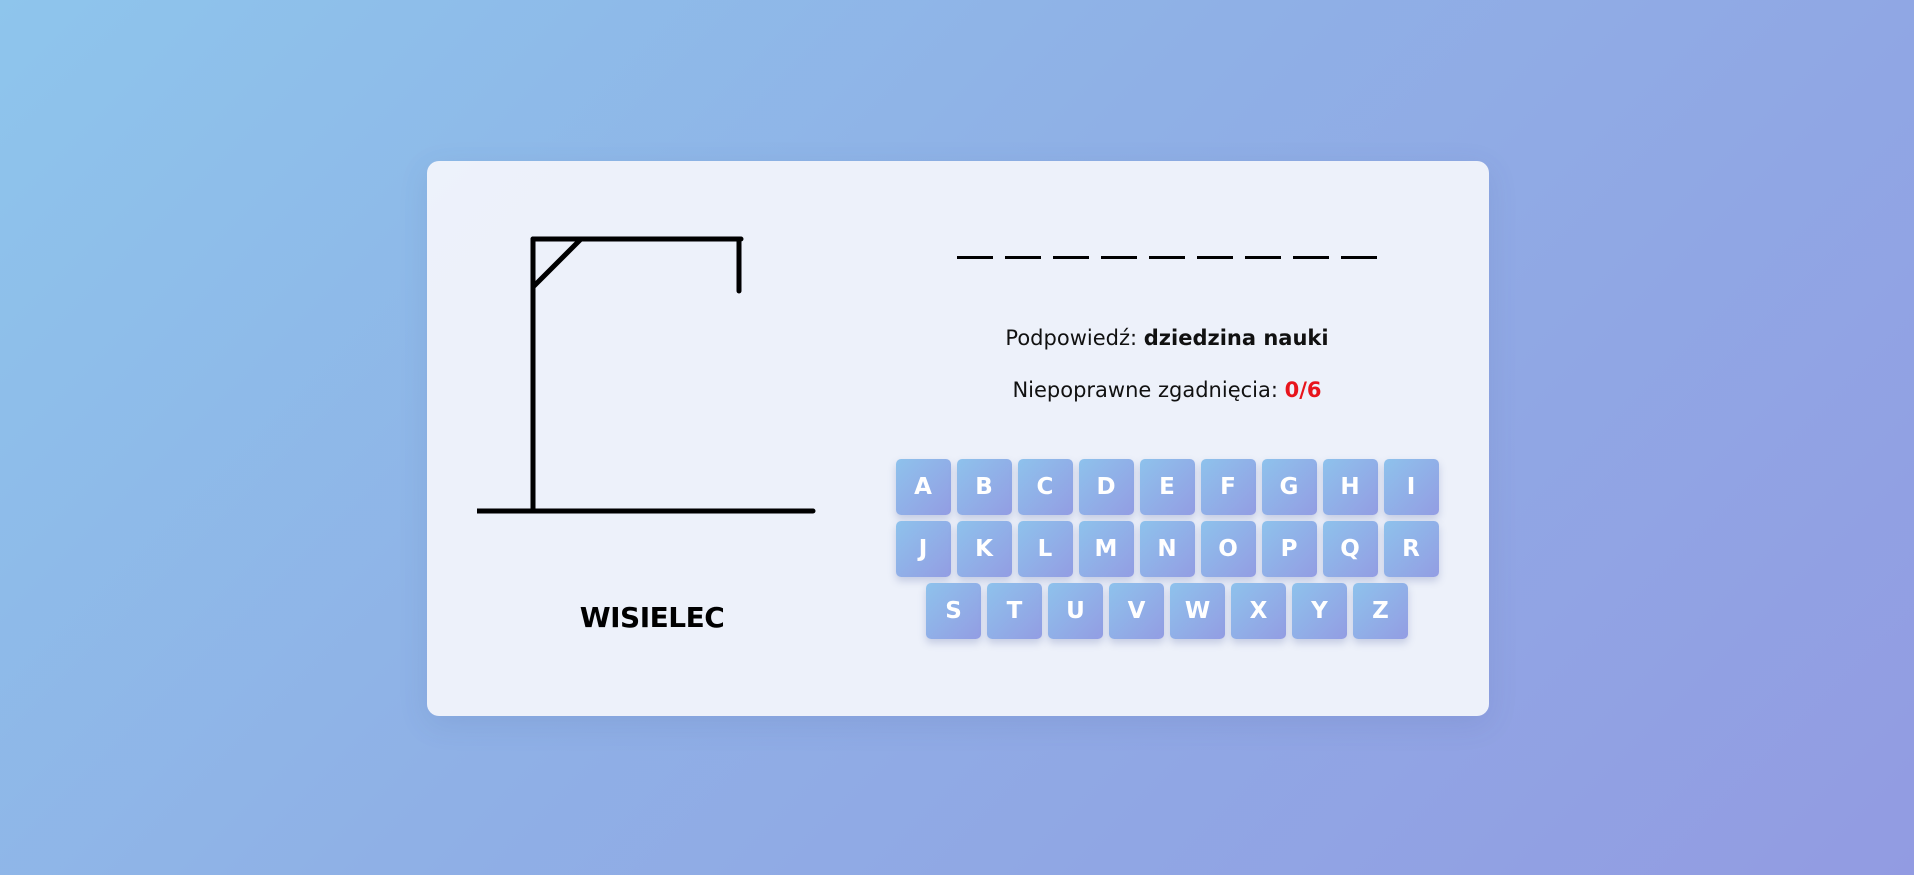  I want to click on letter-key-e: E, so click(1167, 487).